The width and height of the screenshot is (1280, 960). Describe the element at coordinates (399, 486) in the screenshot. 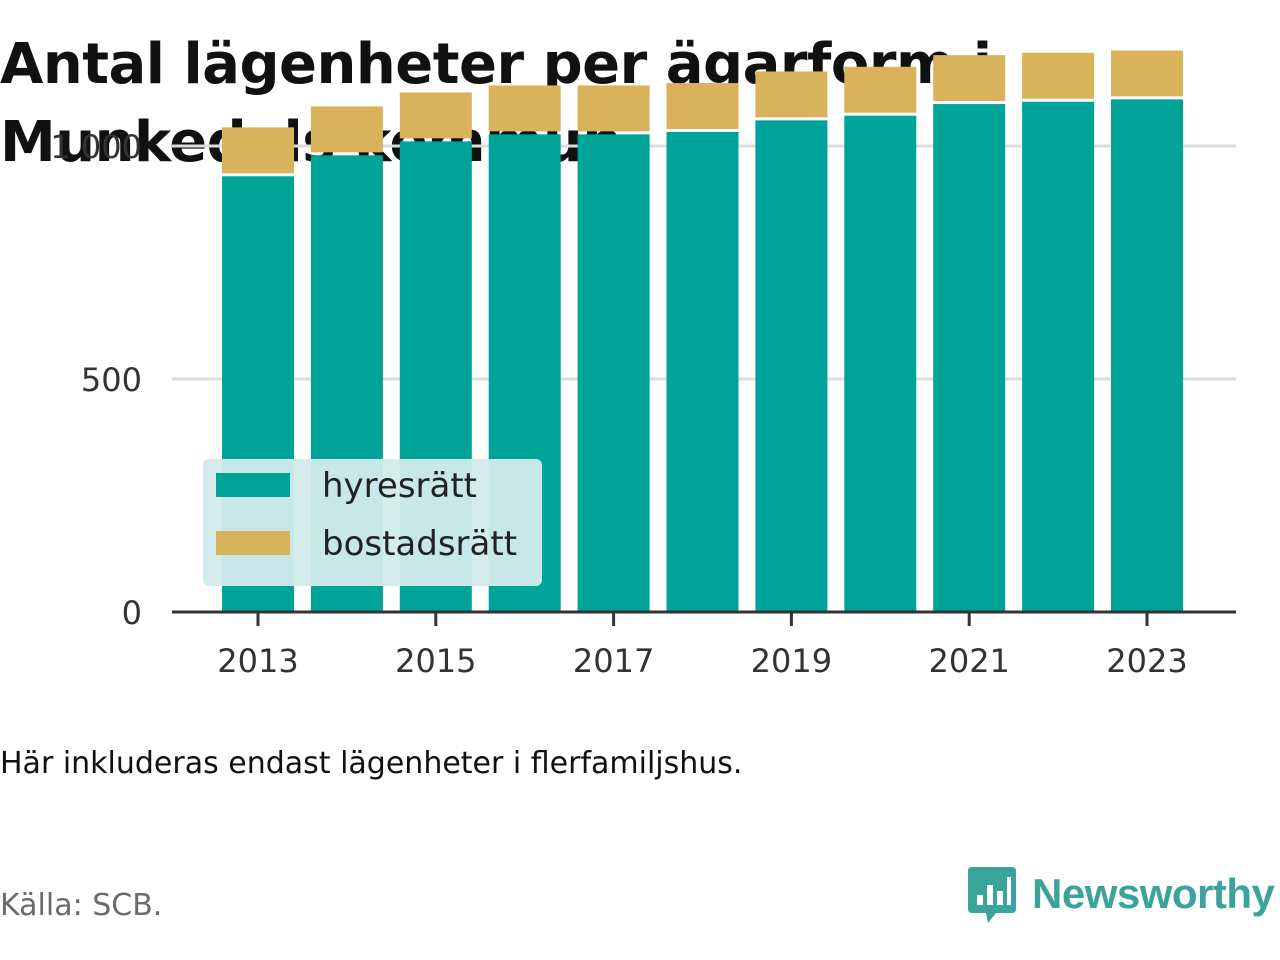

I see `legend-label: hyresrätt` at that location.